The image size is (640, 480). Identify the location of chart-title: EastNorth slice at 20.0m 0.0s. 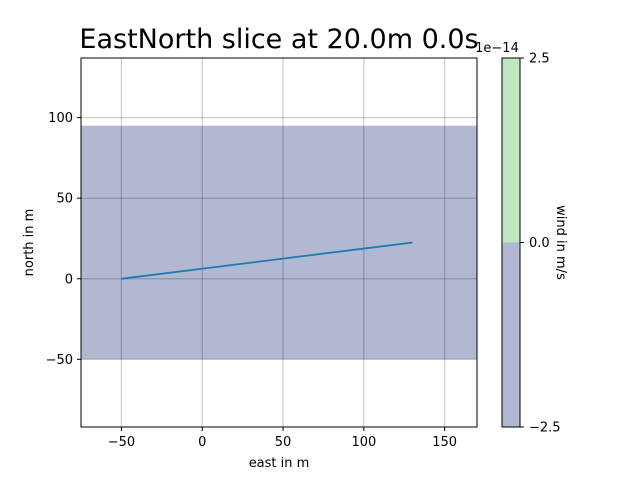
(278, 39).